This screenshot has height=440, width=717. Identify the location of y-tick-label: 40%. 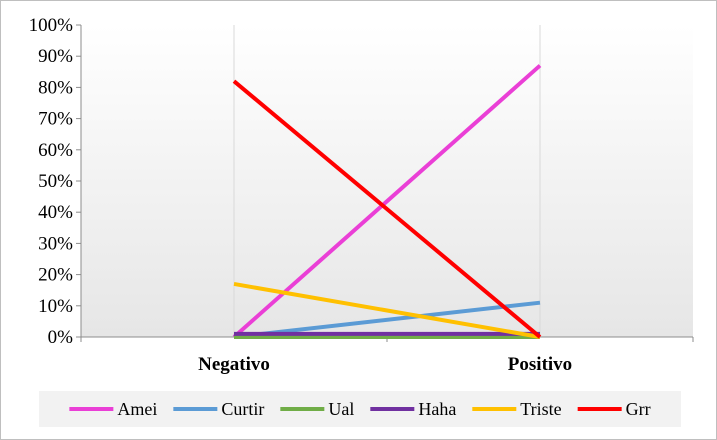
(55, 212).